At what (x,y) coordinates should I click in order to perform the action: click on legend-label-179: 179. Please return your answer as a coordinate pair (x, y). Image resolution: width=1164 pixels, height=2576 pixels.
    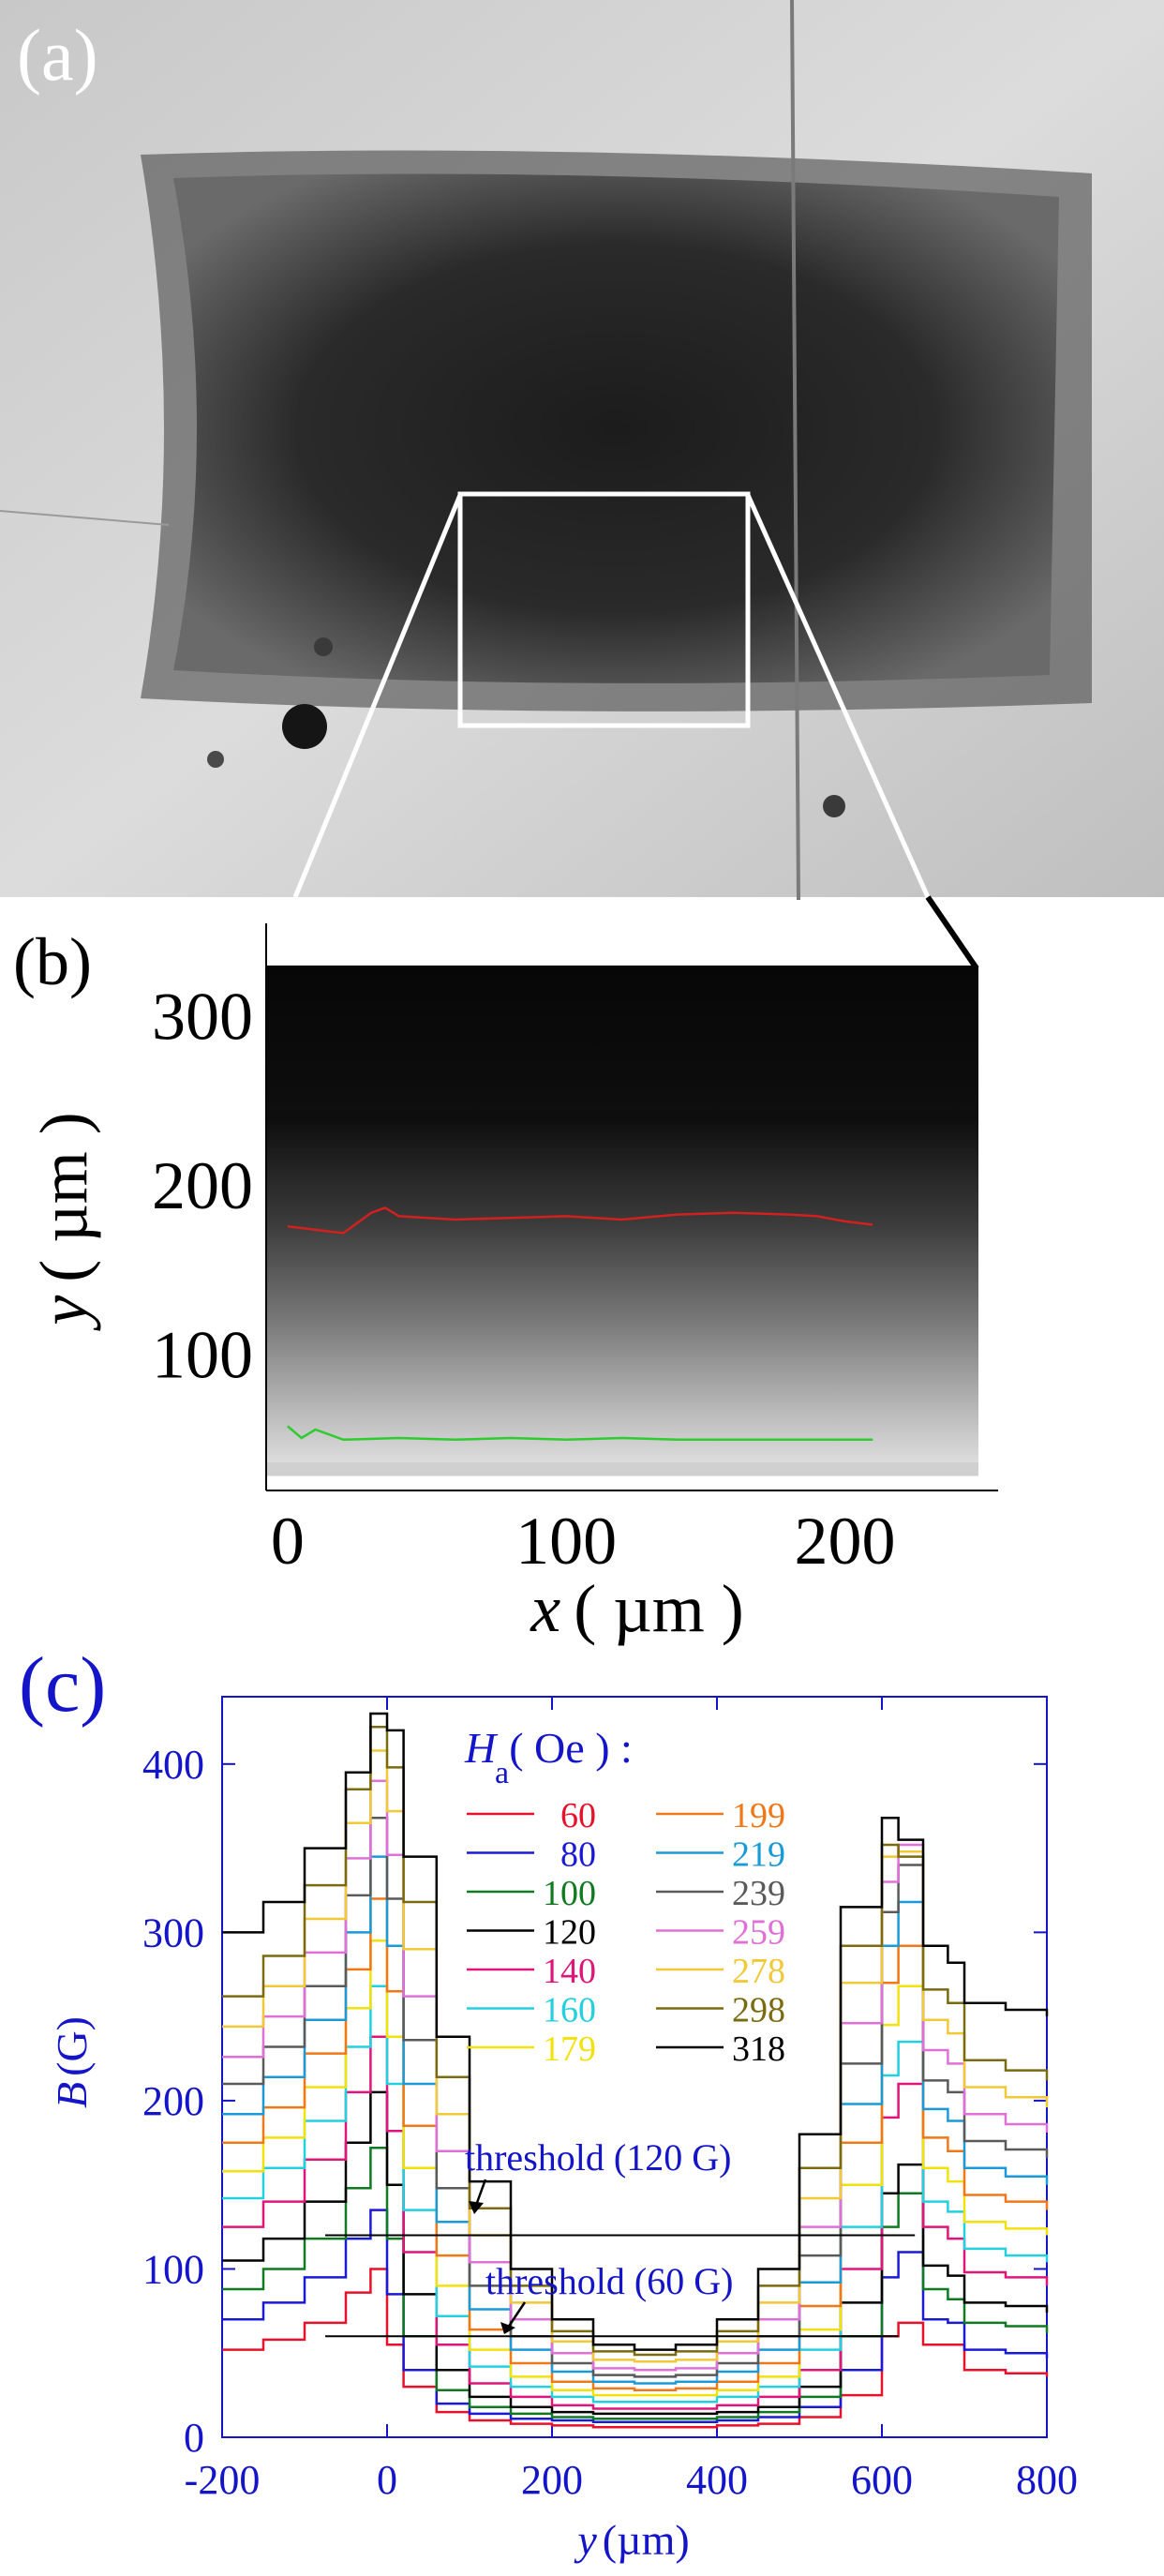
    Looking at the image, I should click on (570, 2049).